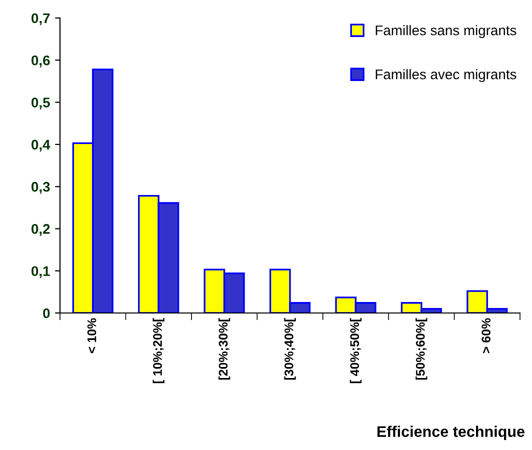 The width and height of the screenshot is (532, 450). What do you see at coordinates (41, 19) in the screenshot?
I see `y-tick-label: 0,7` at bounding box center [41, 19].